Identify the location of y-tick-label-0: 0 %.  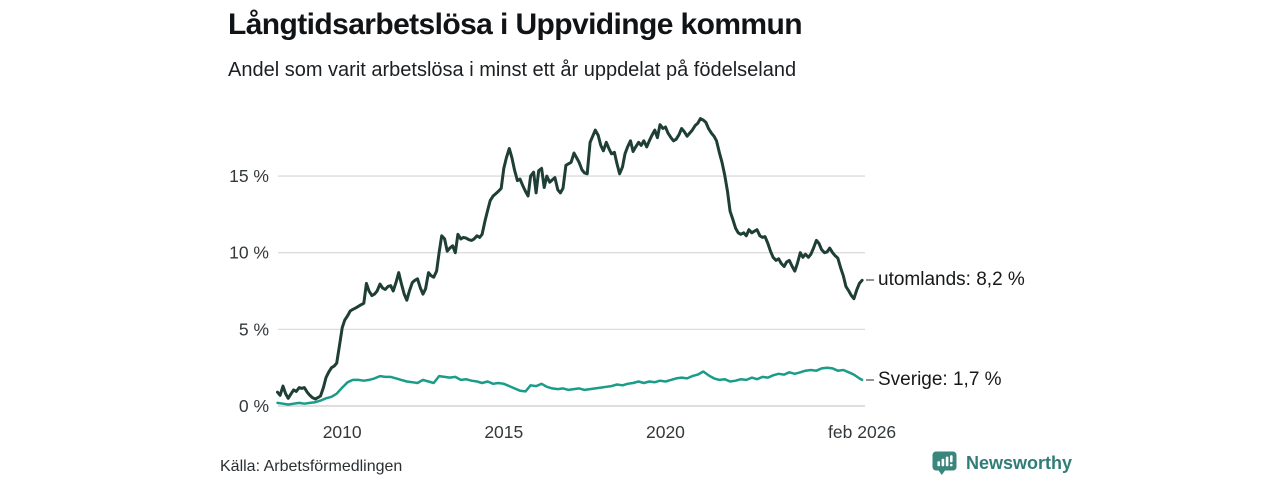
(254, 406).